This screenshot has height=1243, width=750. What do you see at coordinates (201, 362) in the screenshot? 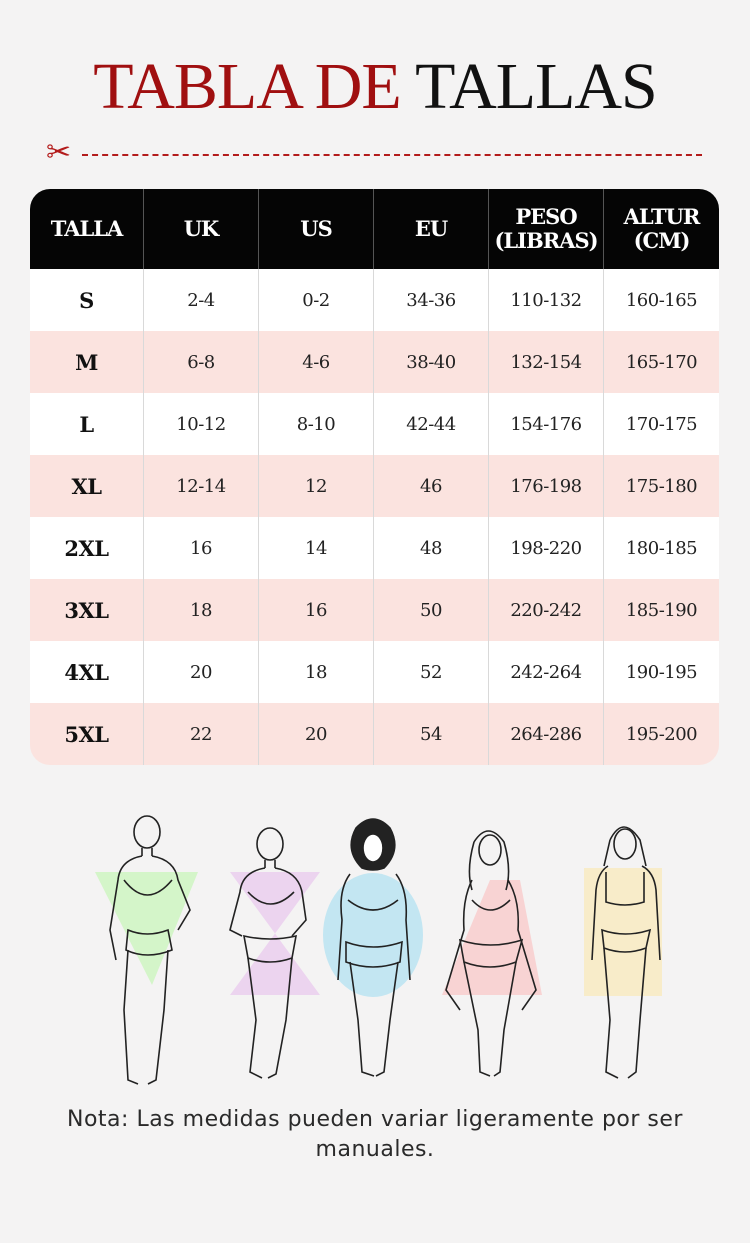
I see `cell-uk: 6-8` at bounding box center [201, 362].